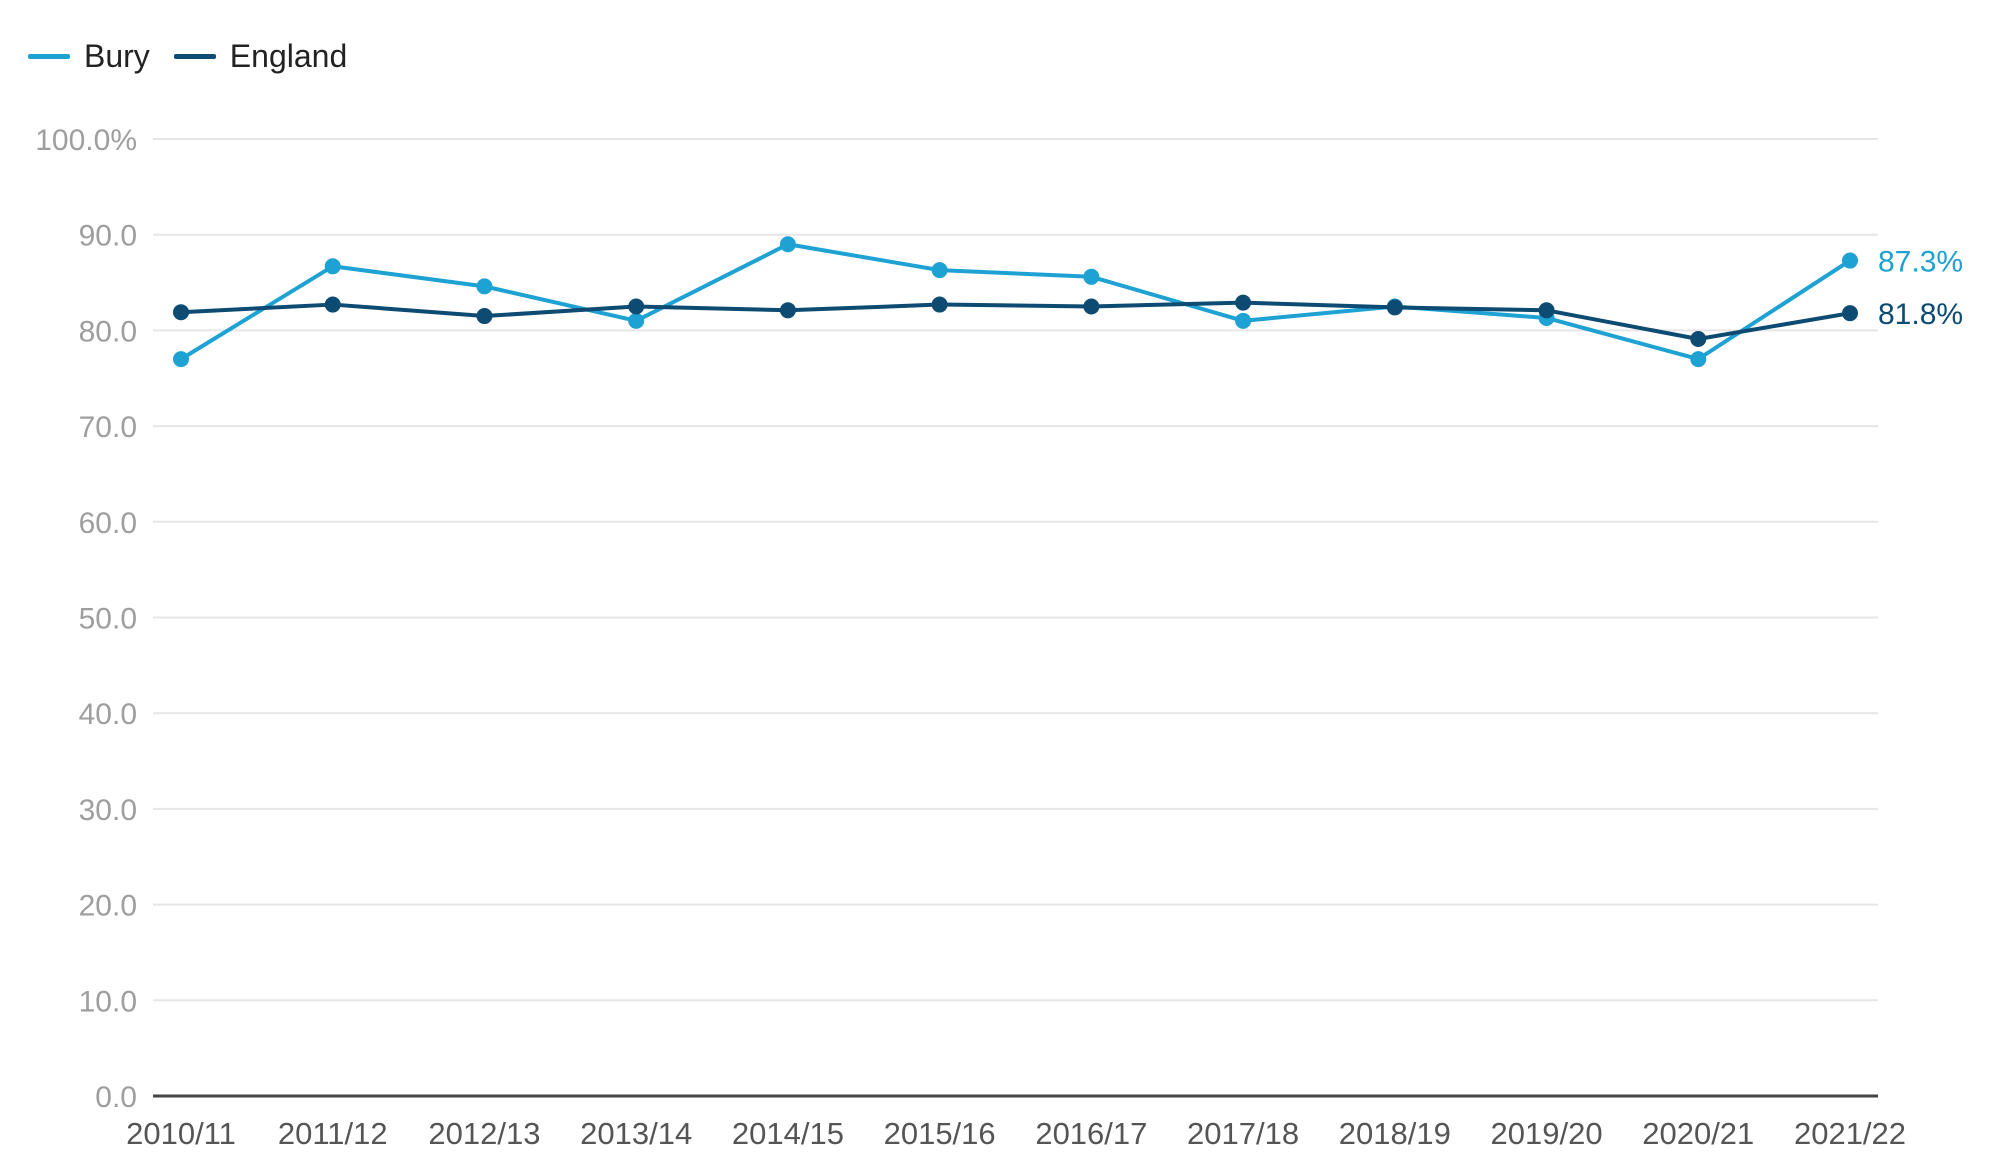 The image size is (2000, 1160). What do you see at coordinates (484, 1133) in the screenshot?
I see `x-tick-label: 2012/13` at bounding box center [484, 1133].